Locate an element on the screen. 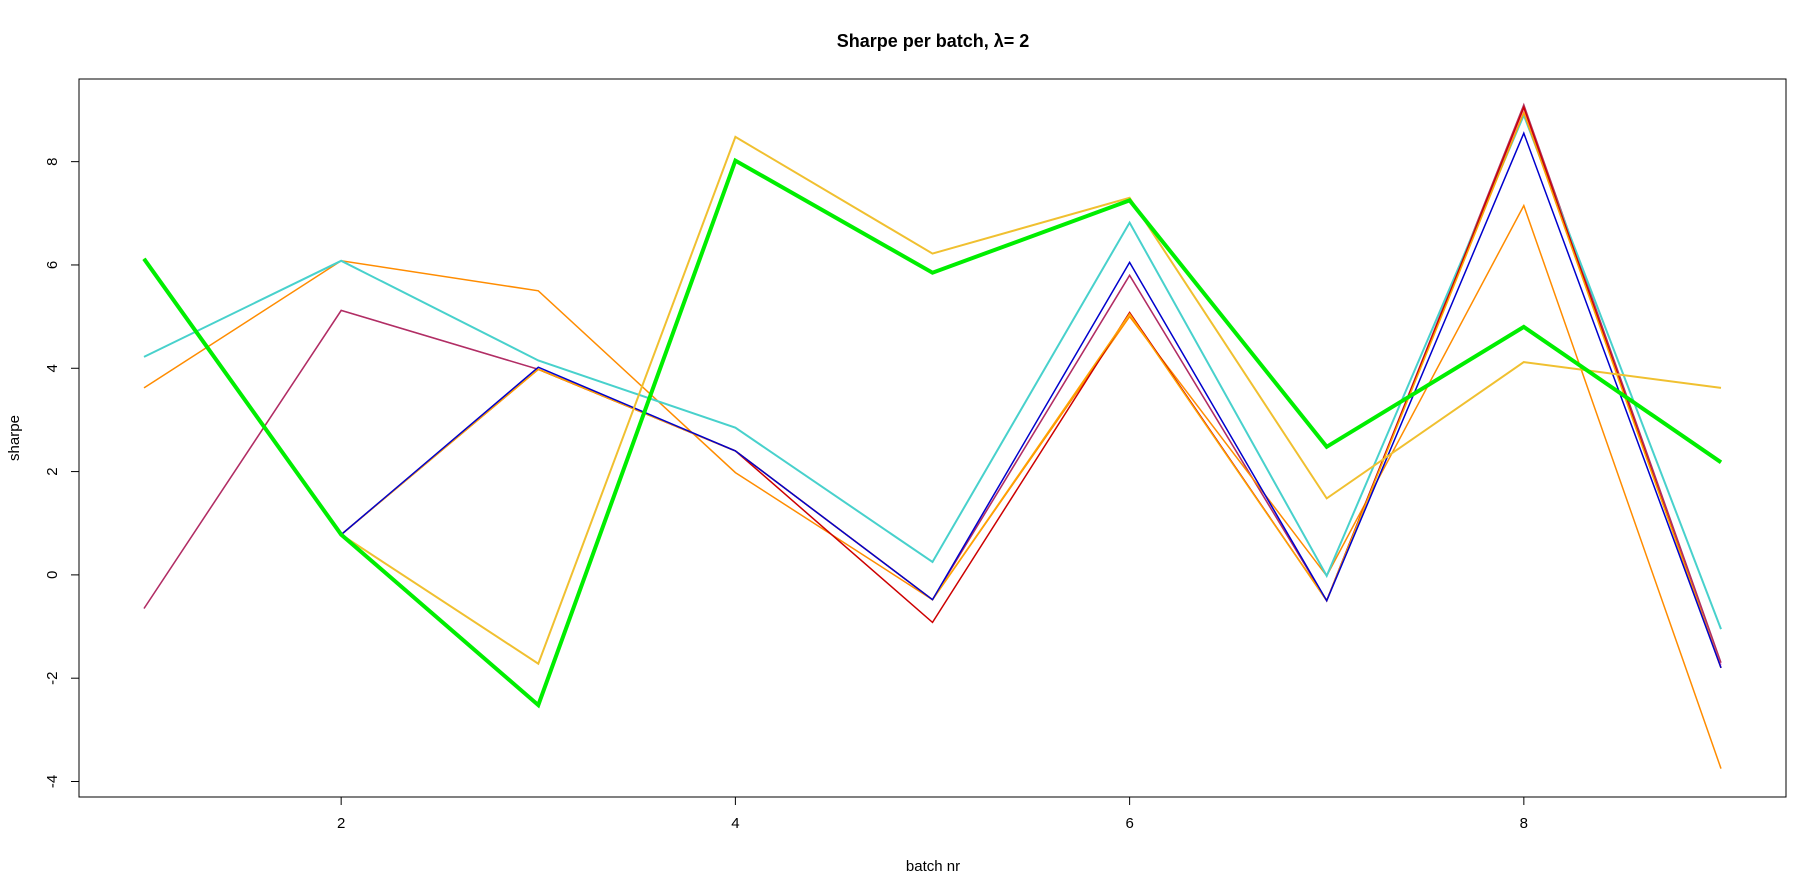 The width and height of the screenshot is (1804, 885). y-tick-label: 2 is located at coordinates (52, 471).